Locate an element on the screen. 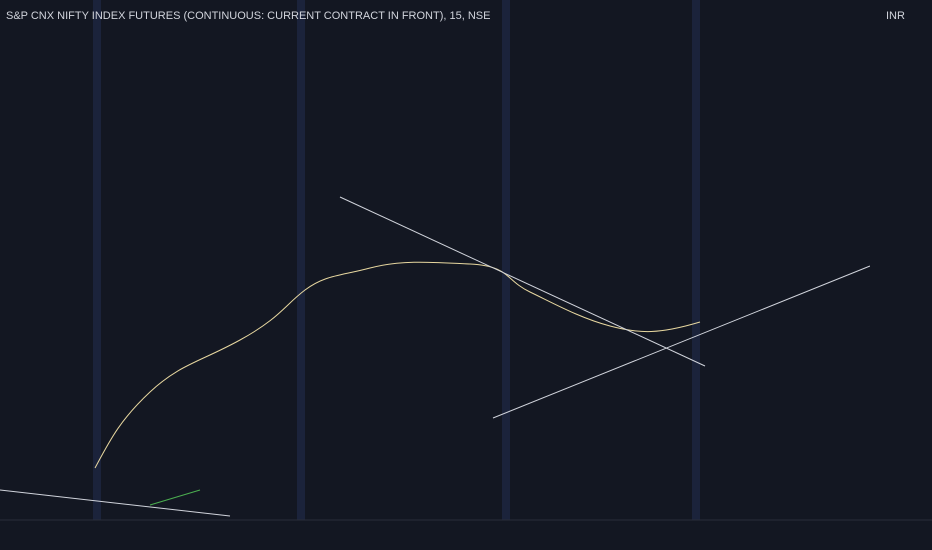 The image size is (932, 550). currency: INR is located at coordinates (895, 16).